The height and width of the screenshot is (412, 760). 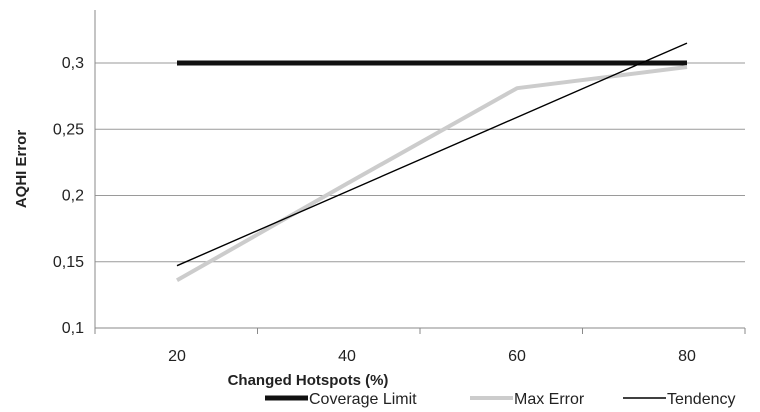 What do you see at coordinates (363, 399) in the screenshot?
I see `legend-label-0: Coverage Limit` at bounding box center [363, 399].